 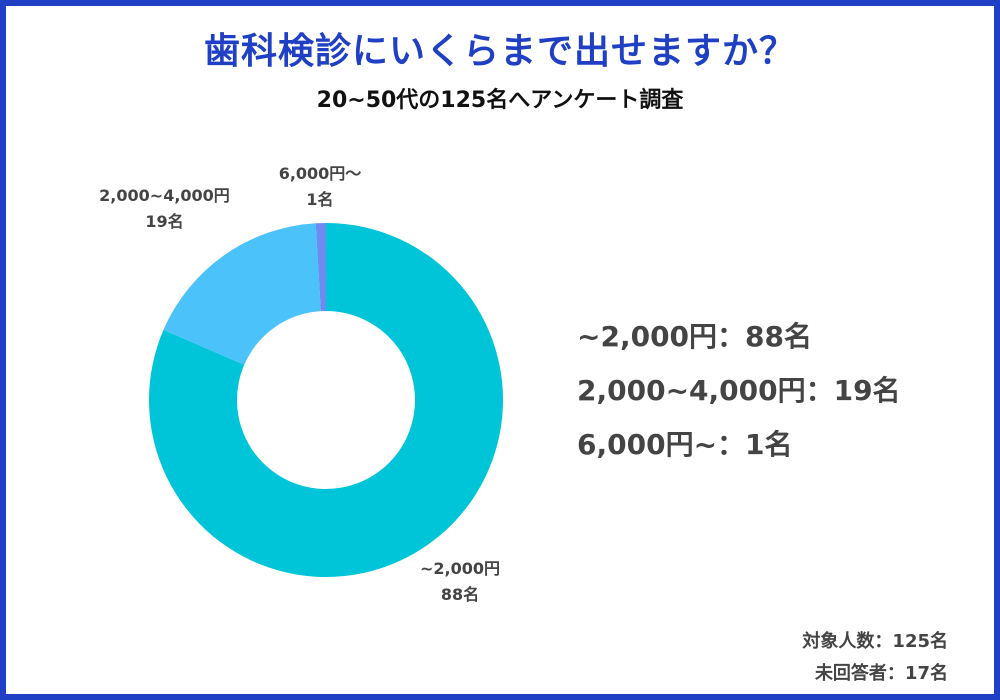 I want to click on legend-item-under-2000: ~2,000円：88名, so click(x=694, y=336).